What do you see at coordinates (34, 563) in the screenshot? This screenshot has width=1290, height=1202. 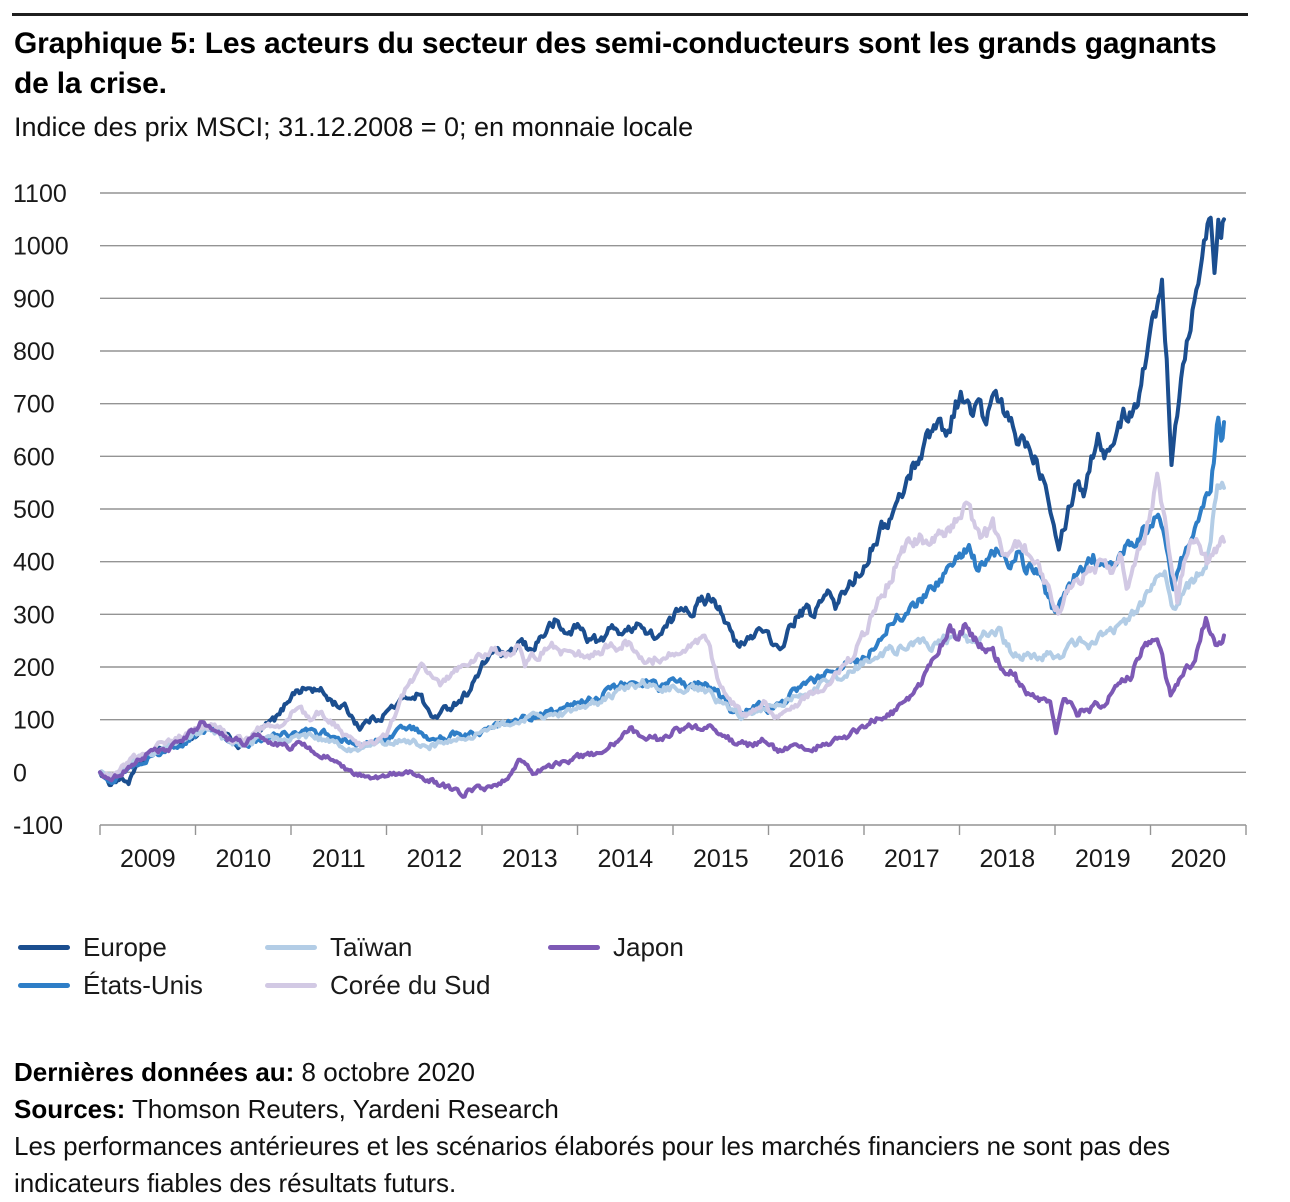 I see `svg-text: 400` at bounding box center [34, 563].